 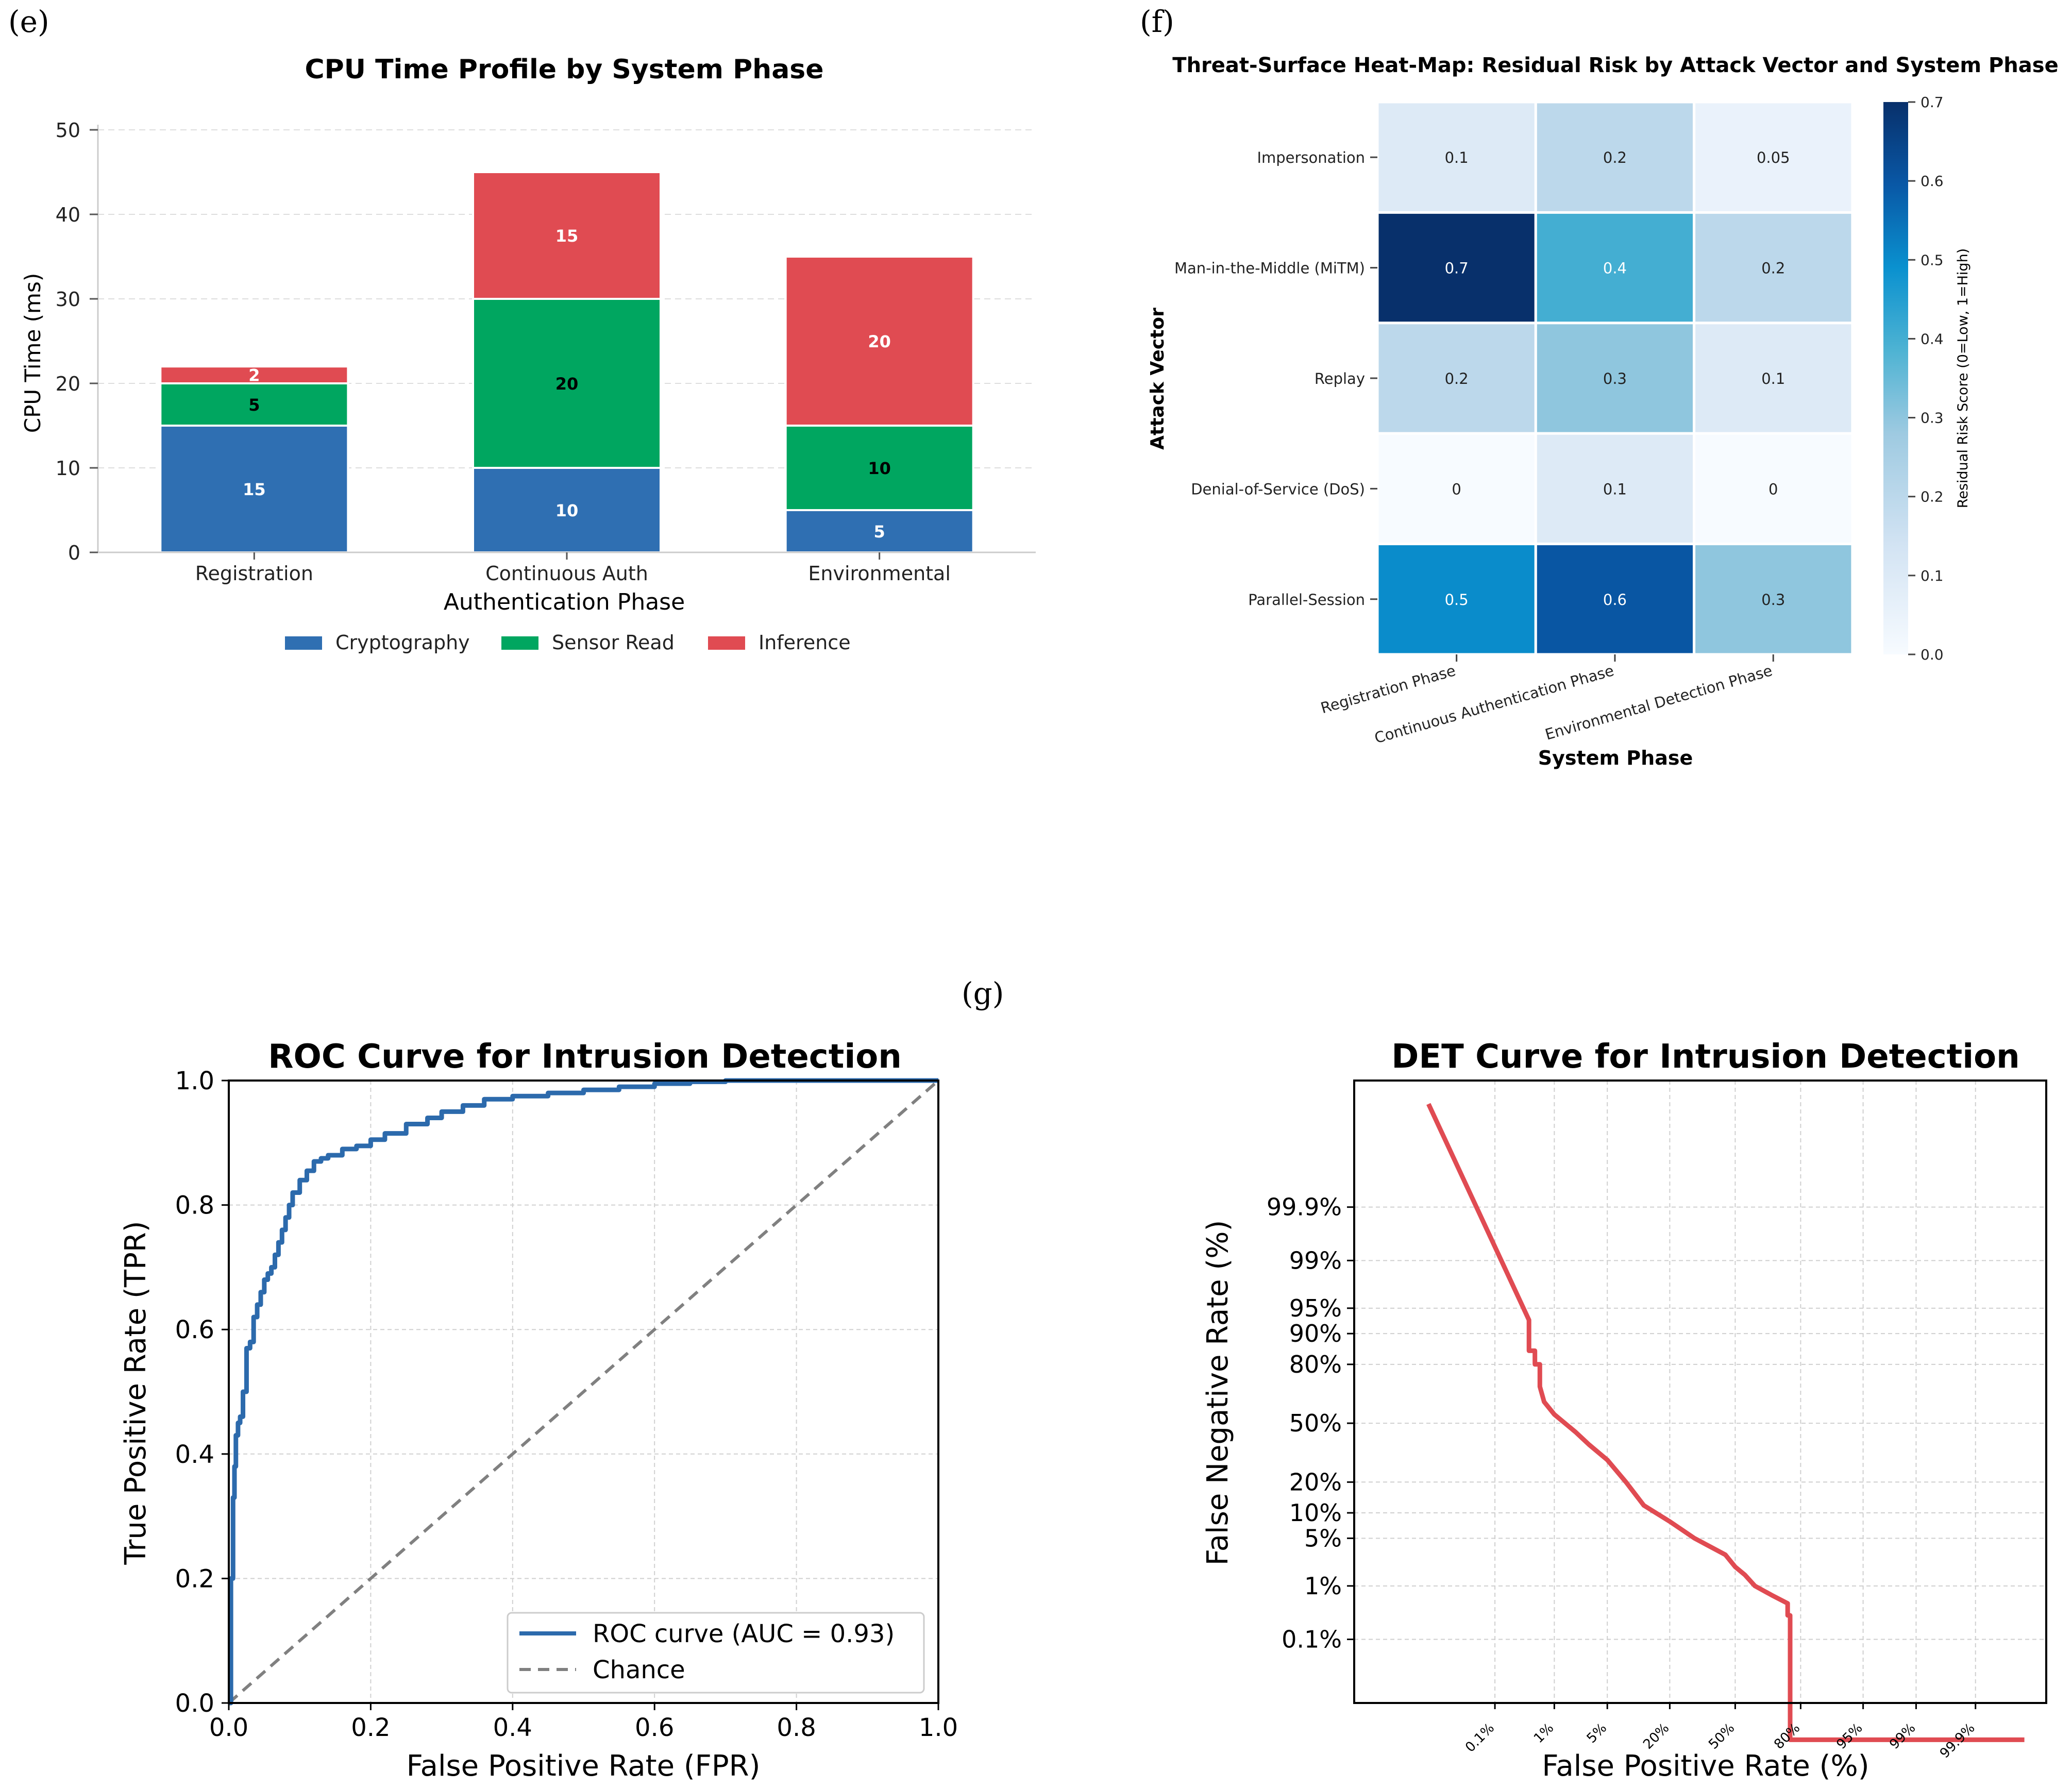 I want to click on panel-label-g: (g), so click(x=983, y=994).